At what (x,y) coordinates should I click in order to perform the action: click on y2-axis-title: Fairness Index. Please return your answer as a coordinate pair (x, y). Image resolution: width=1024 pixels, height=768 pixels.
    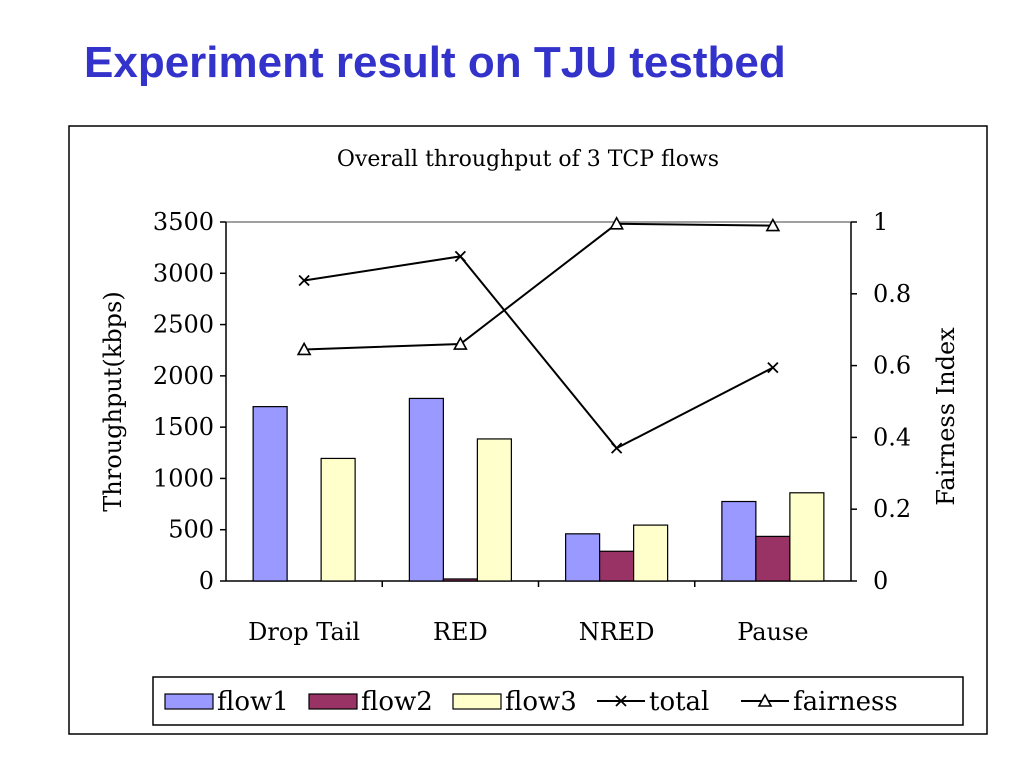
    Looking at the image, I should click on (946, 416).